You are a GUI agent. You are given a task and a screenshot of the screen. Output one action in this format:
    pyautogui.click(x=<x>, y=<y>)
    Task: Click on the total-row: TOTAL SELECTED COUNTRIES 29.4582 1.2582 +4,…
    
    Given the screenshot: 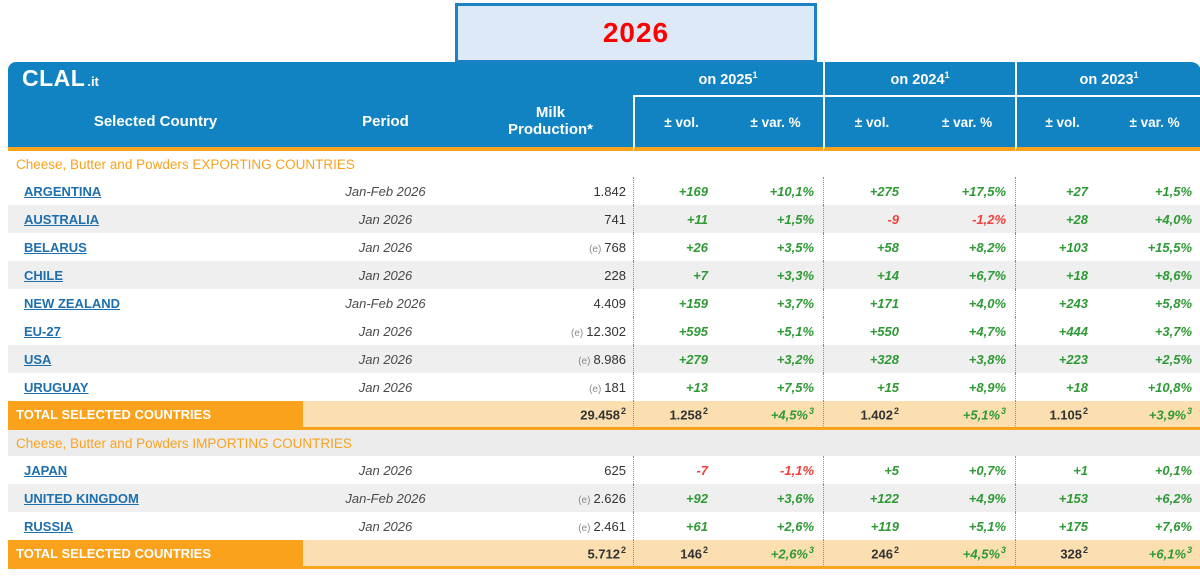 What is the action you would take?
    pyautogui.click(x=604, y=415)
    